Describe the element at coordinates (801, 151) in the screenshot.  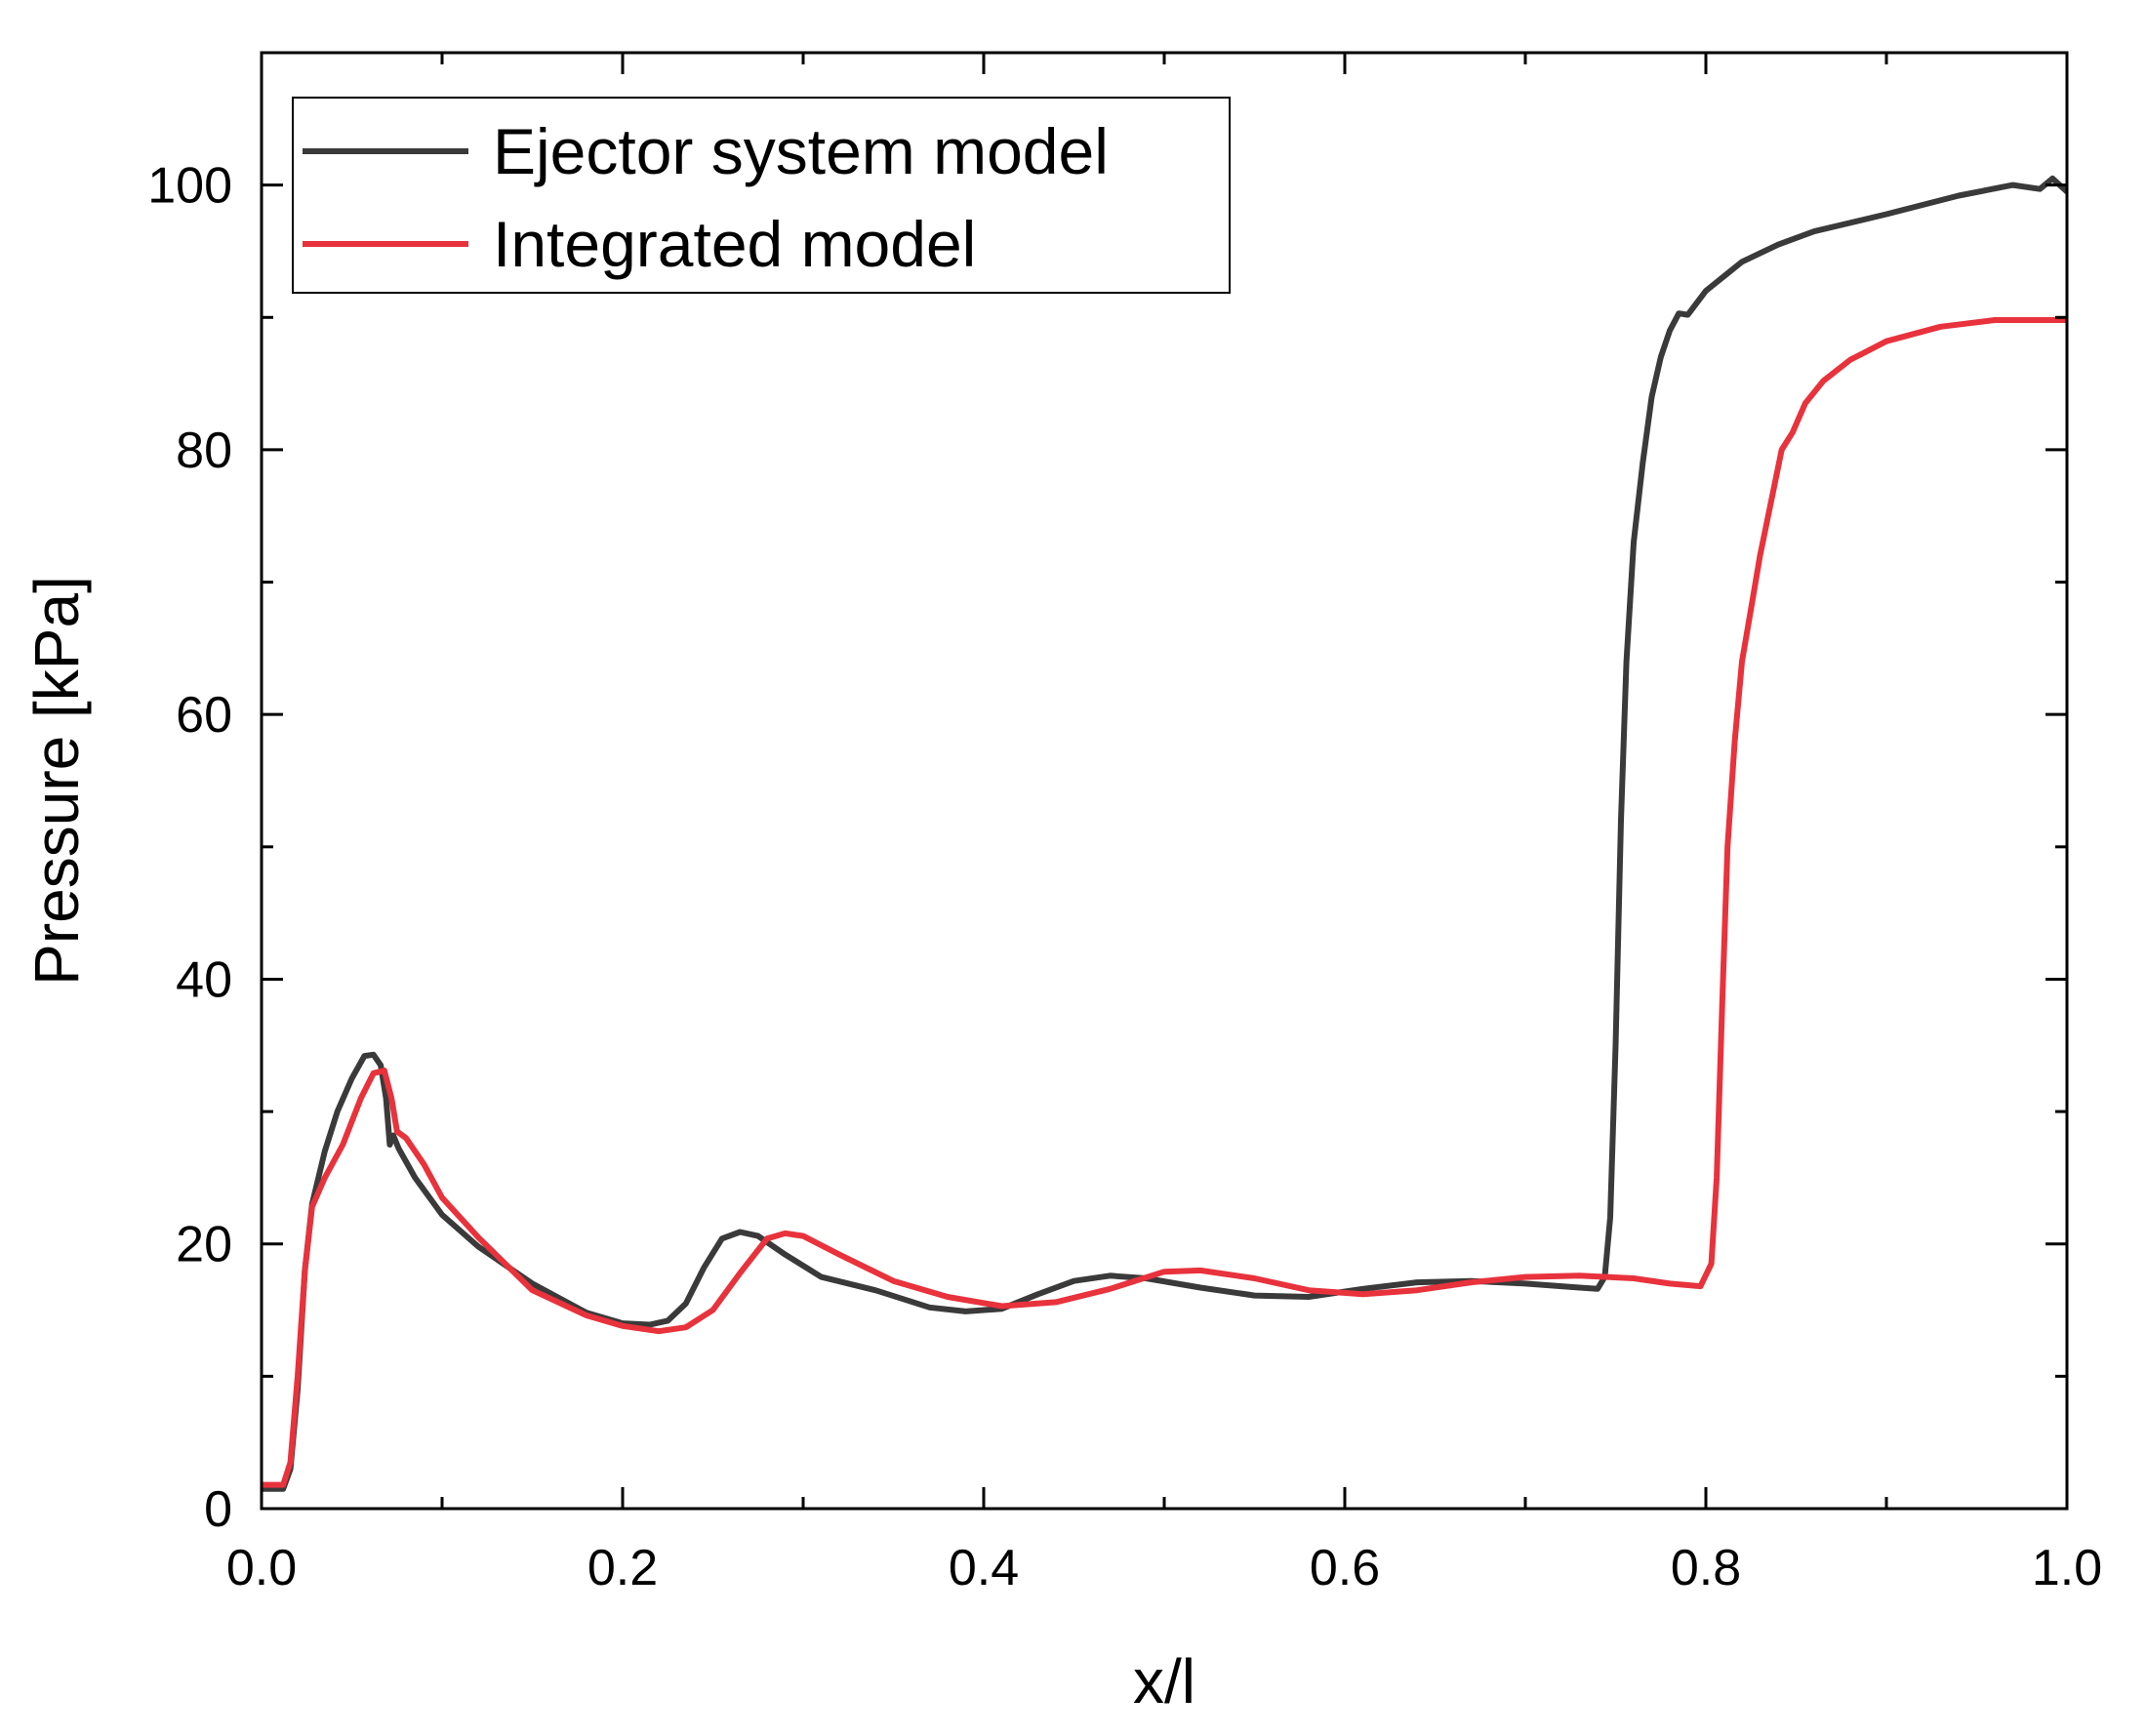
I see `legend-label-1: Ejector system model` at that location.